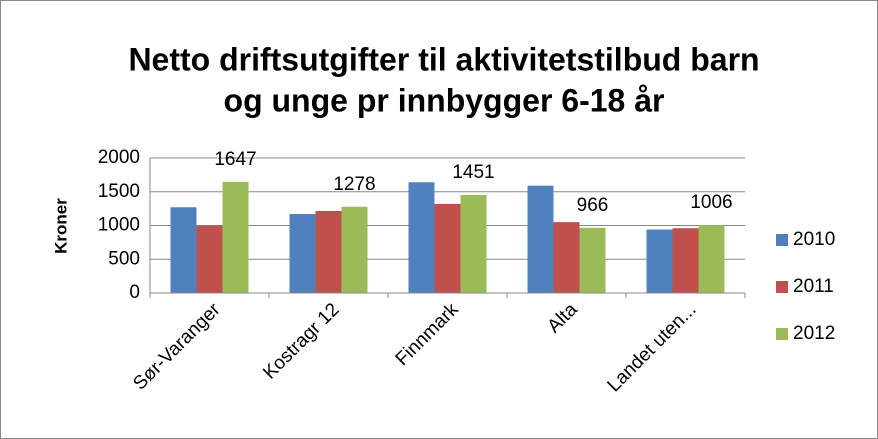 Image resolution: width=878 pixels, height=439 pixels. Describe the element at coordinates (593, 205) in the screenshot. I see `value-label: 966` at that location.